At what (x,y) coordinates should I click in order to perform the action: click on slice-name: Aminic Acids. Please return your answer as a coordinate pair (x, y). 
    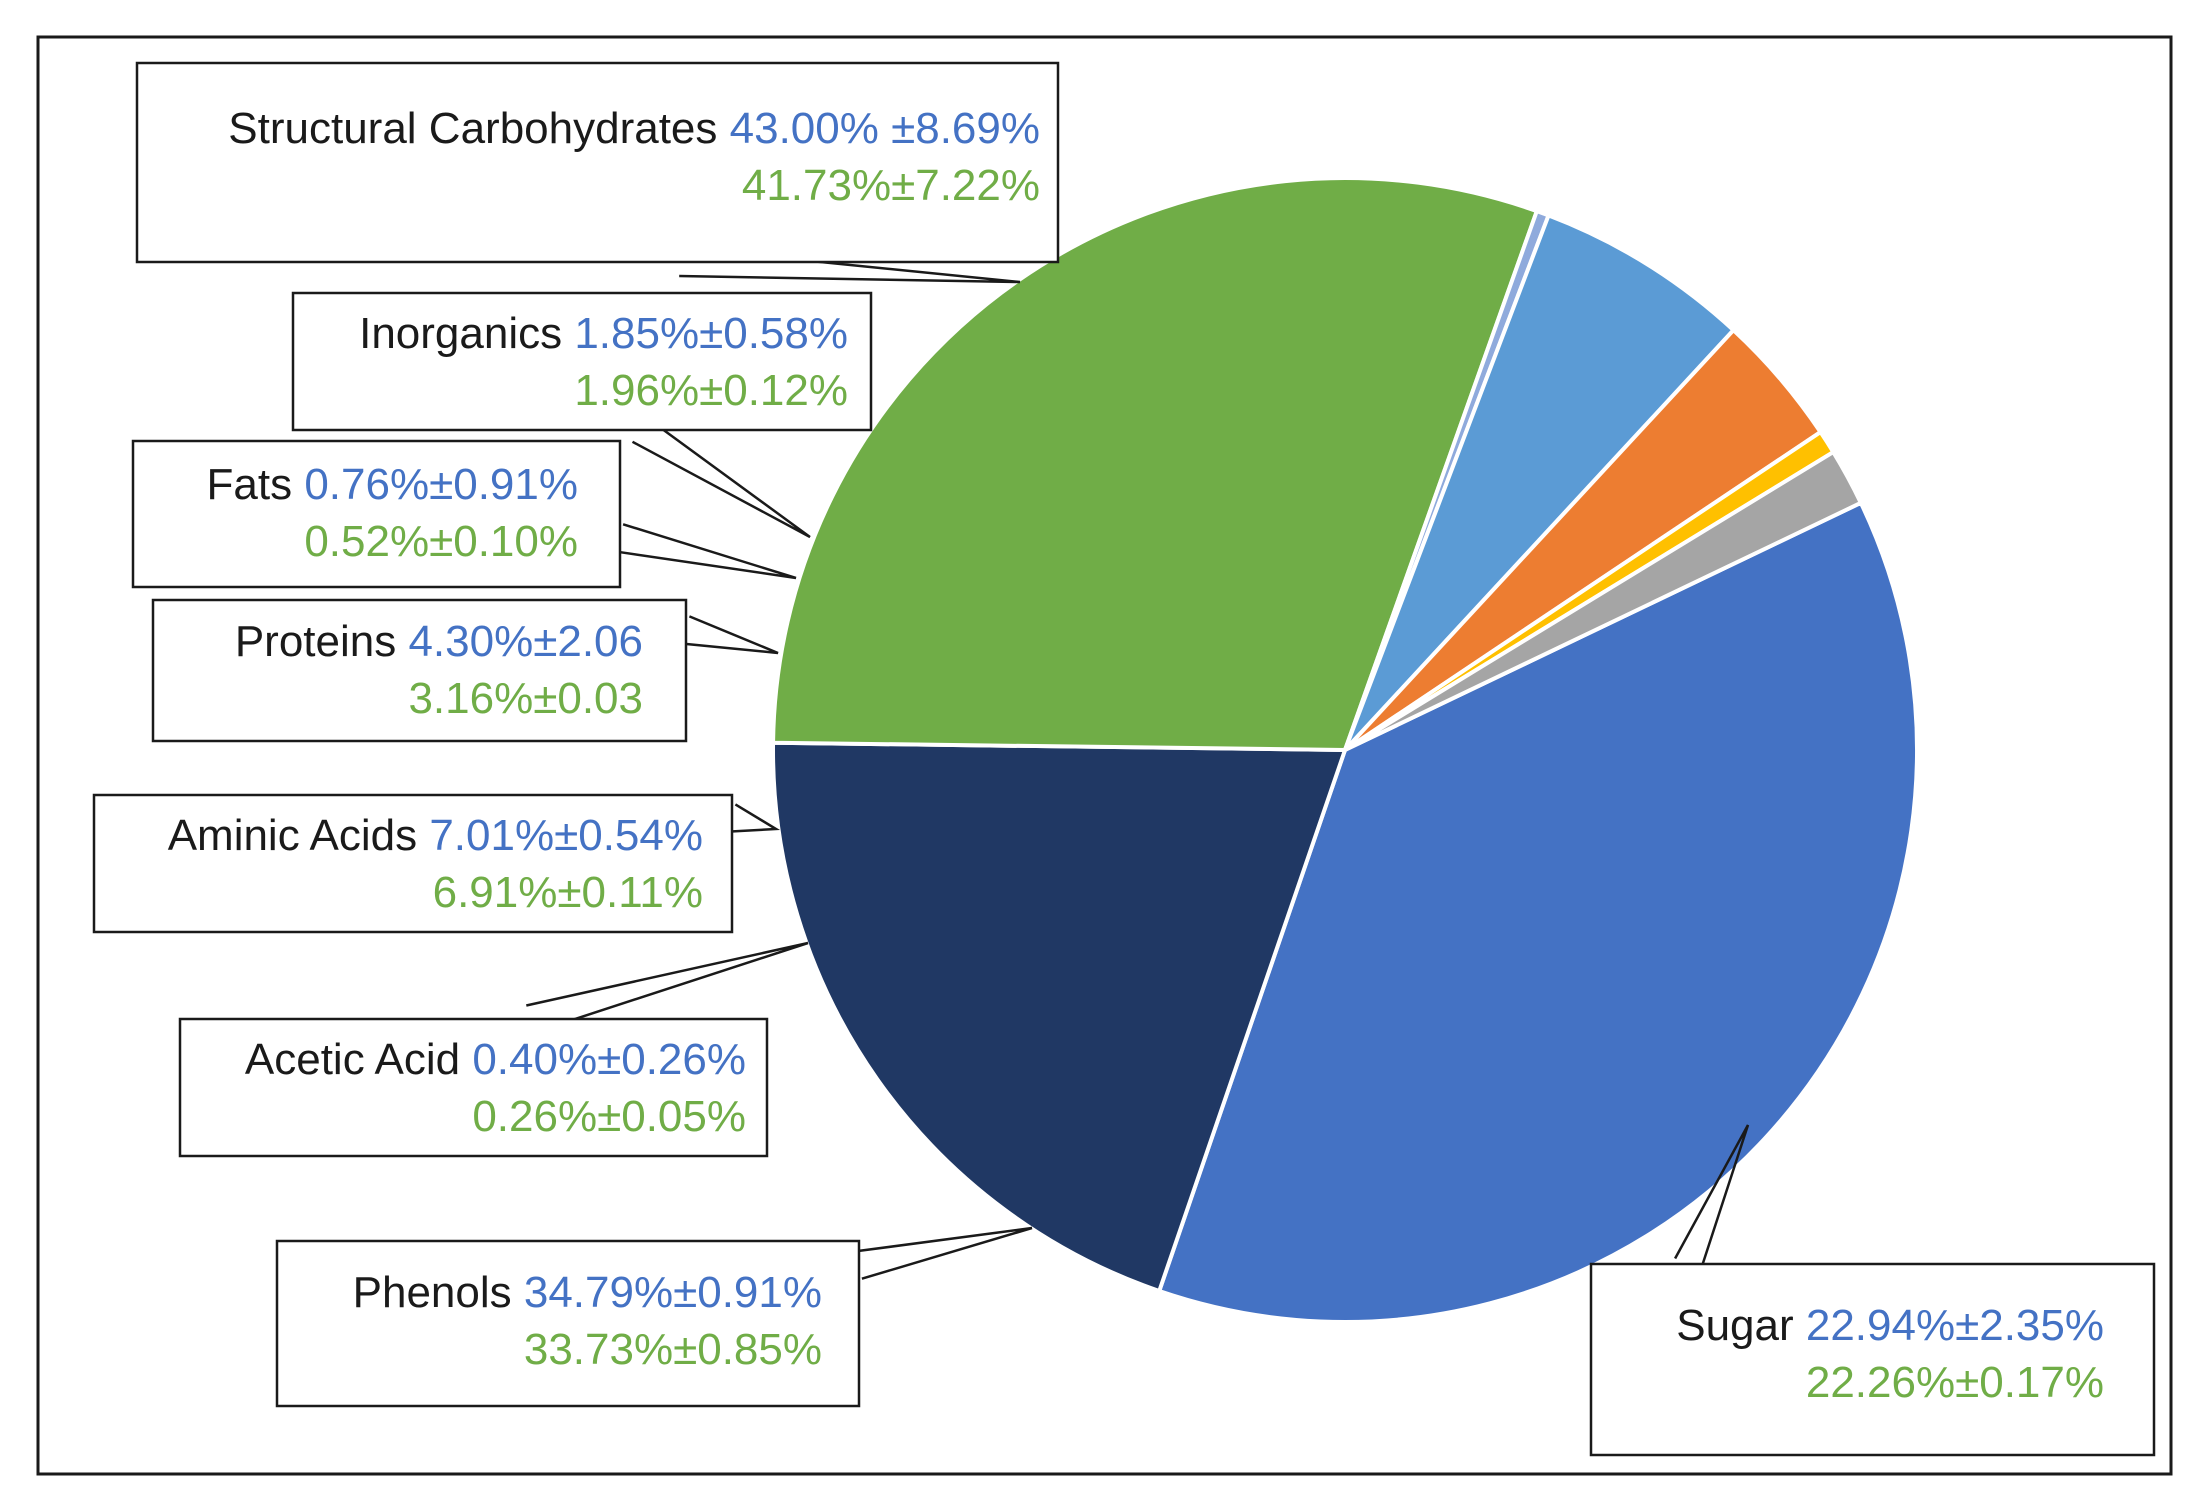
    Looking at the image, I should click on (299, 835).